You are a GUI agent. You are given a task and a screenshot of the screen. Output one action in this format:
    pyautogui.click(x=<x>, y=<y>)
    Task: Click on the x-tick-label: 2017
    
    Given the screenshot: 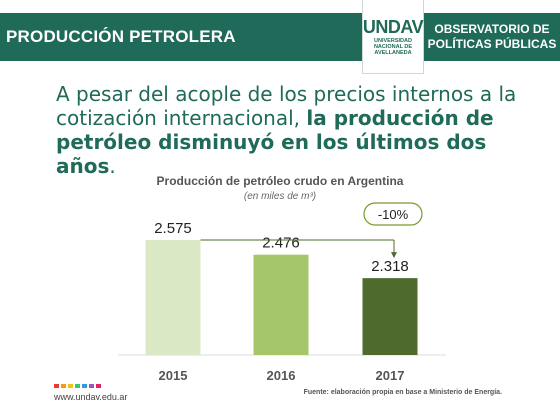 What is the action you would take?
    pyautogui.click(x=390, y=375)
    